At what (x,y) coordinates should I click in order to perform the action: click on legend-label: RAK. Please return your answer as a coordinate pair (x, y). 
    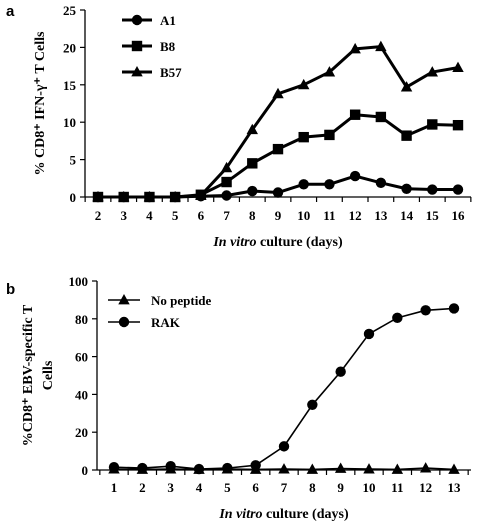
    Looking at the image, I should click on (166, 322).